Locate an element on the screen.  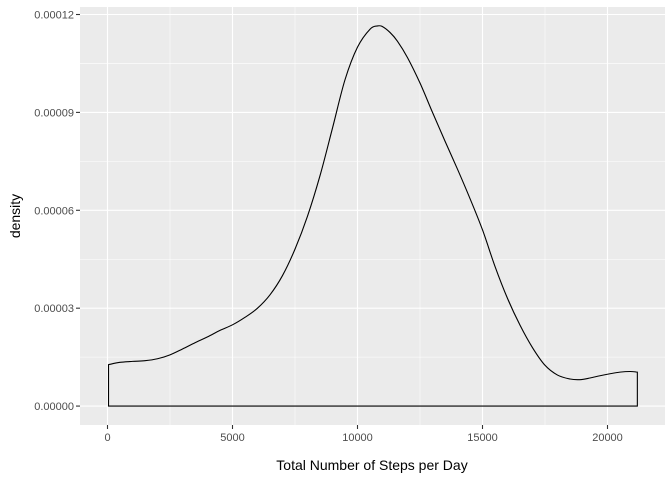
y-axis-tick-labels: 0.00000 0.00003 0.00006 0.00009 0.00012 is located at coordinates (54, 212).